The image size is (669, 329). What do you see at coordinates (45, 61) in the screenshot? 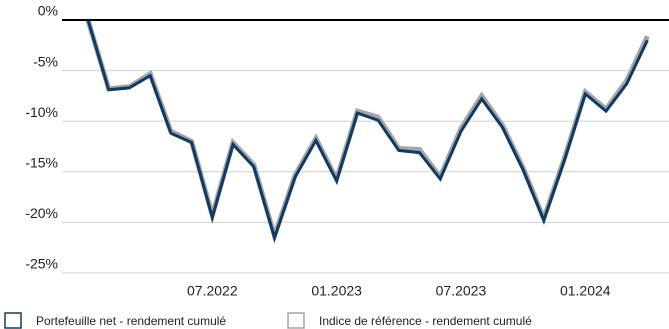
I see `y-tick-label: -5%` at bounding box center [45, 61].